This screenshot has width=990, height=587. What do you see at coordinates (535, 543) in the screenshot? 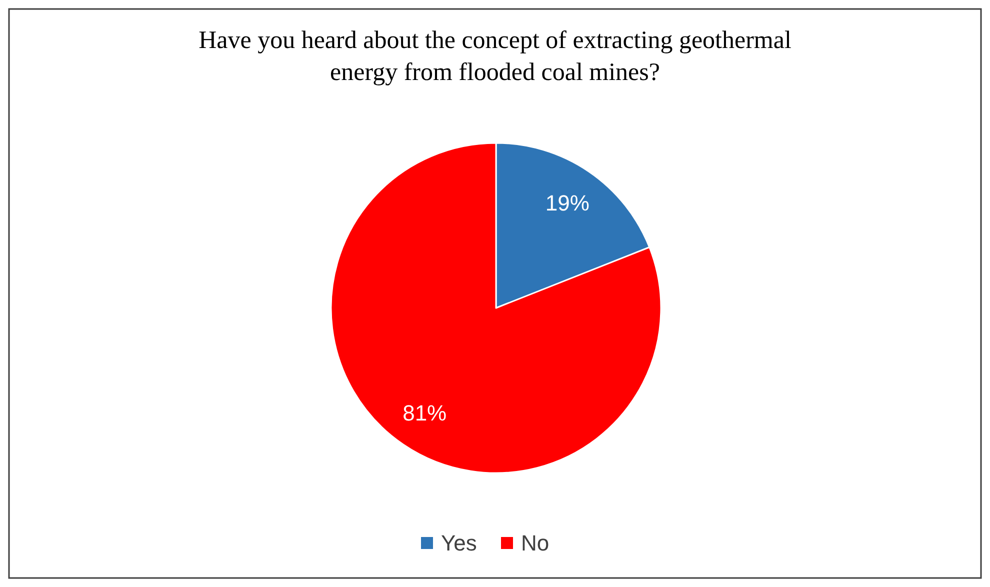
I see `legend-label: No` at bounding box center [535, 543].